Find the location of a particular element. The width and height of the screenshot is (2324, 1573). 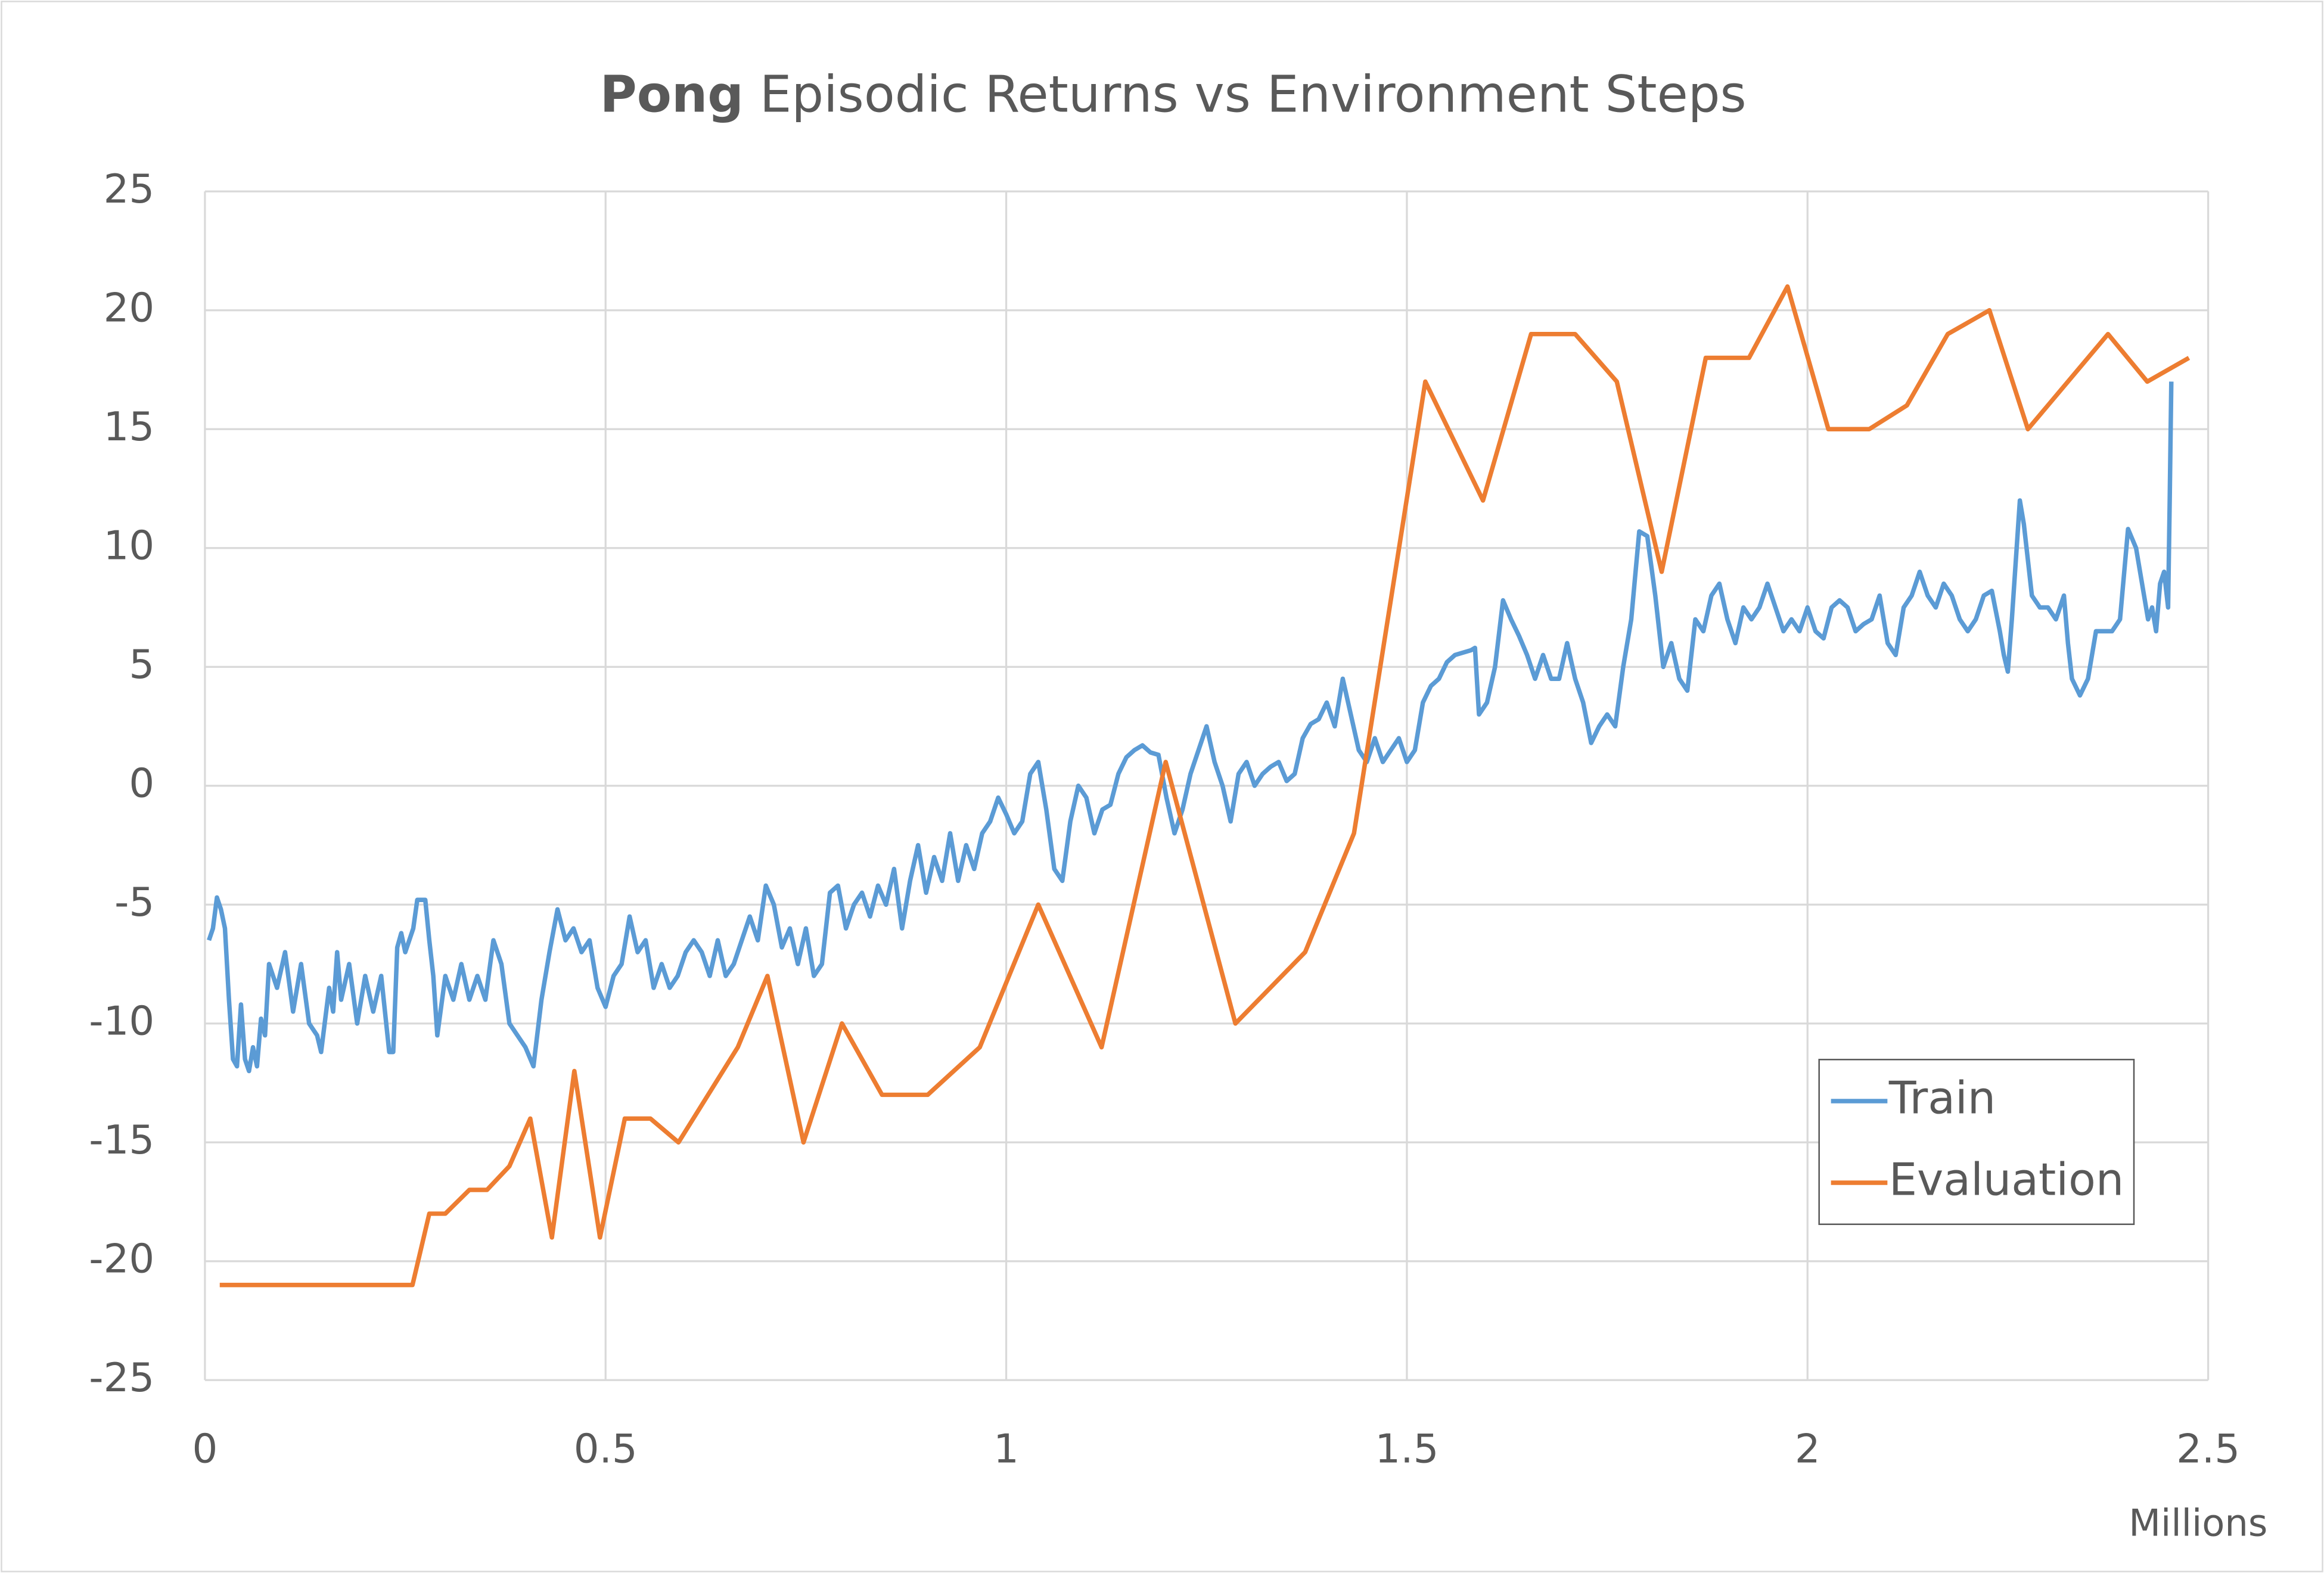

x-axis-label: Millions is located at coordinates (2198, 1522).